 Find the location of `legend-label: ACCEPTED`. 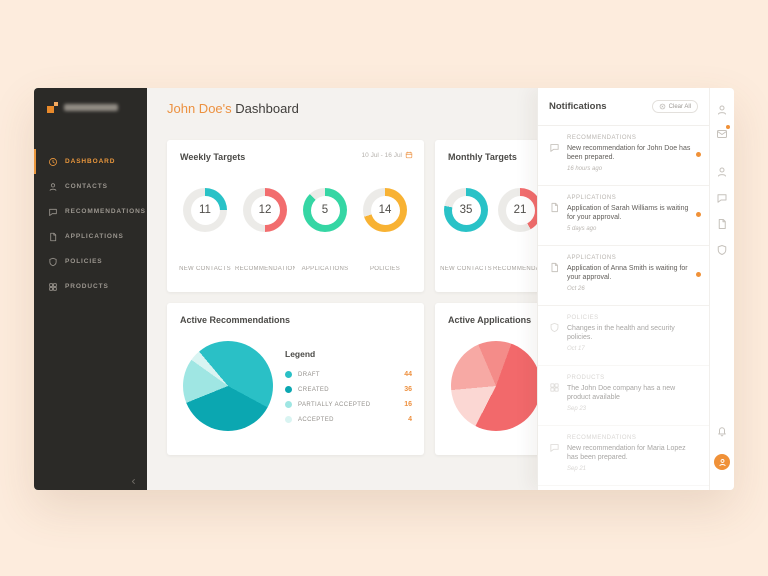

legend-label: ACCEPTED is located at coordinates (316, 419).